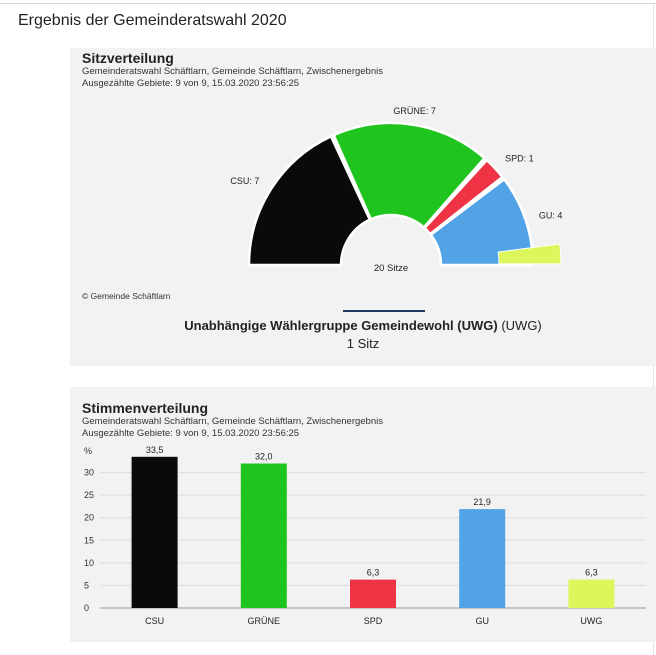  Describe the element at coordinates (591, 593) in the screenshot. I see `bar-uwg` at that location.